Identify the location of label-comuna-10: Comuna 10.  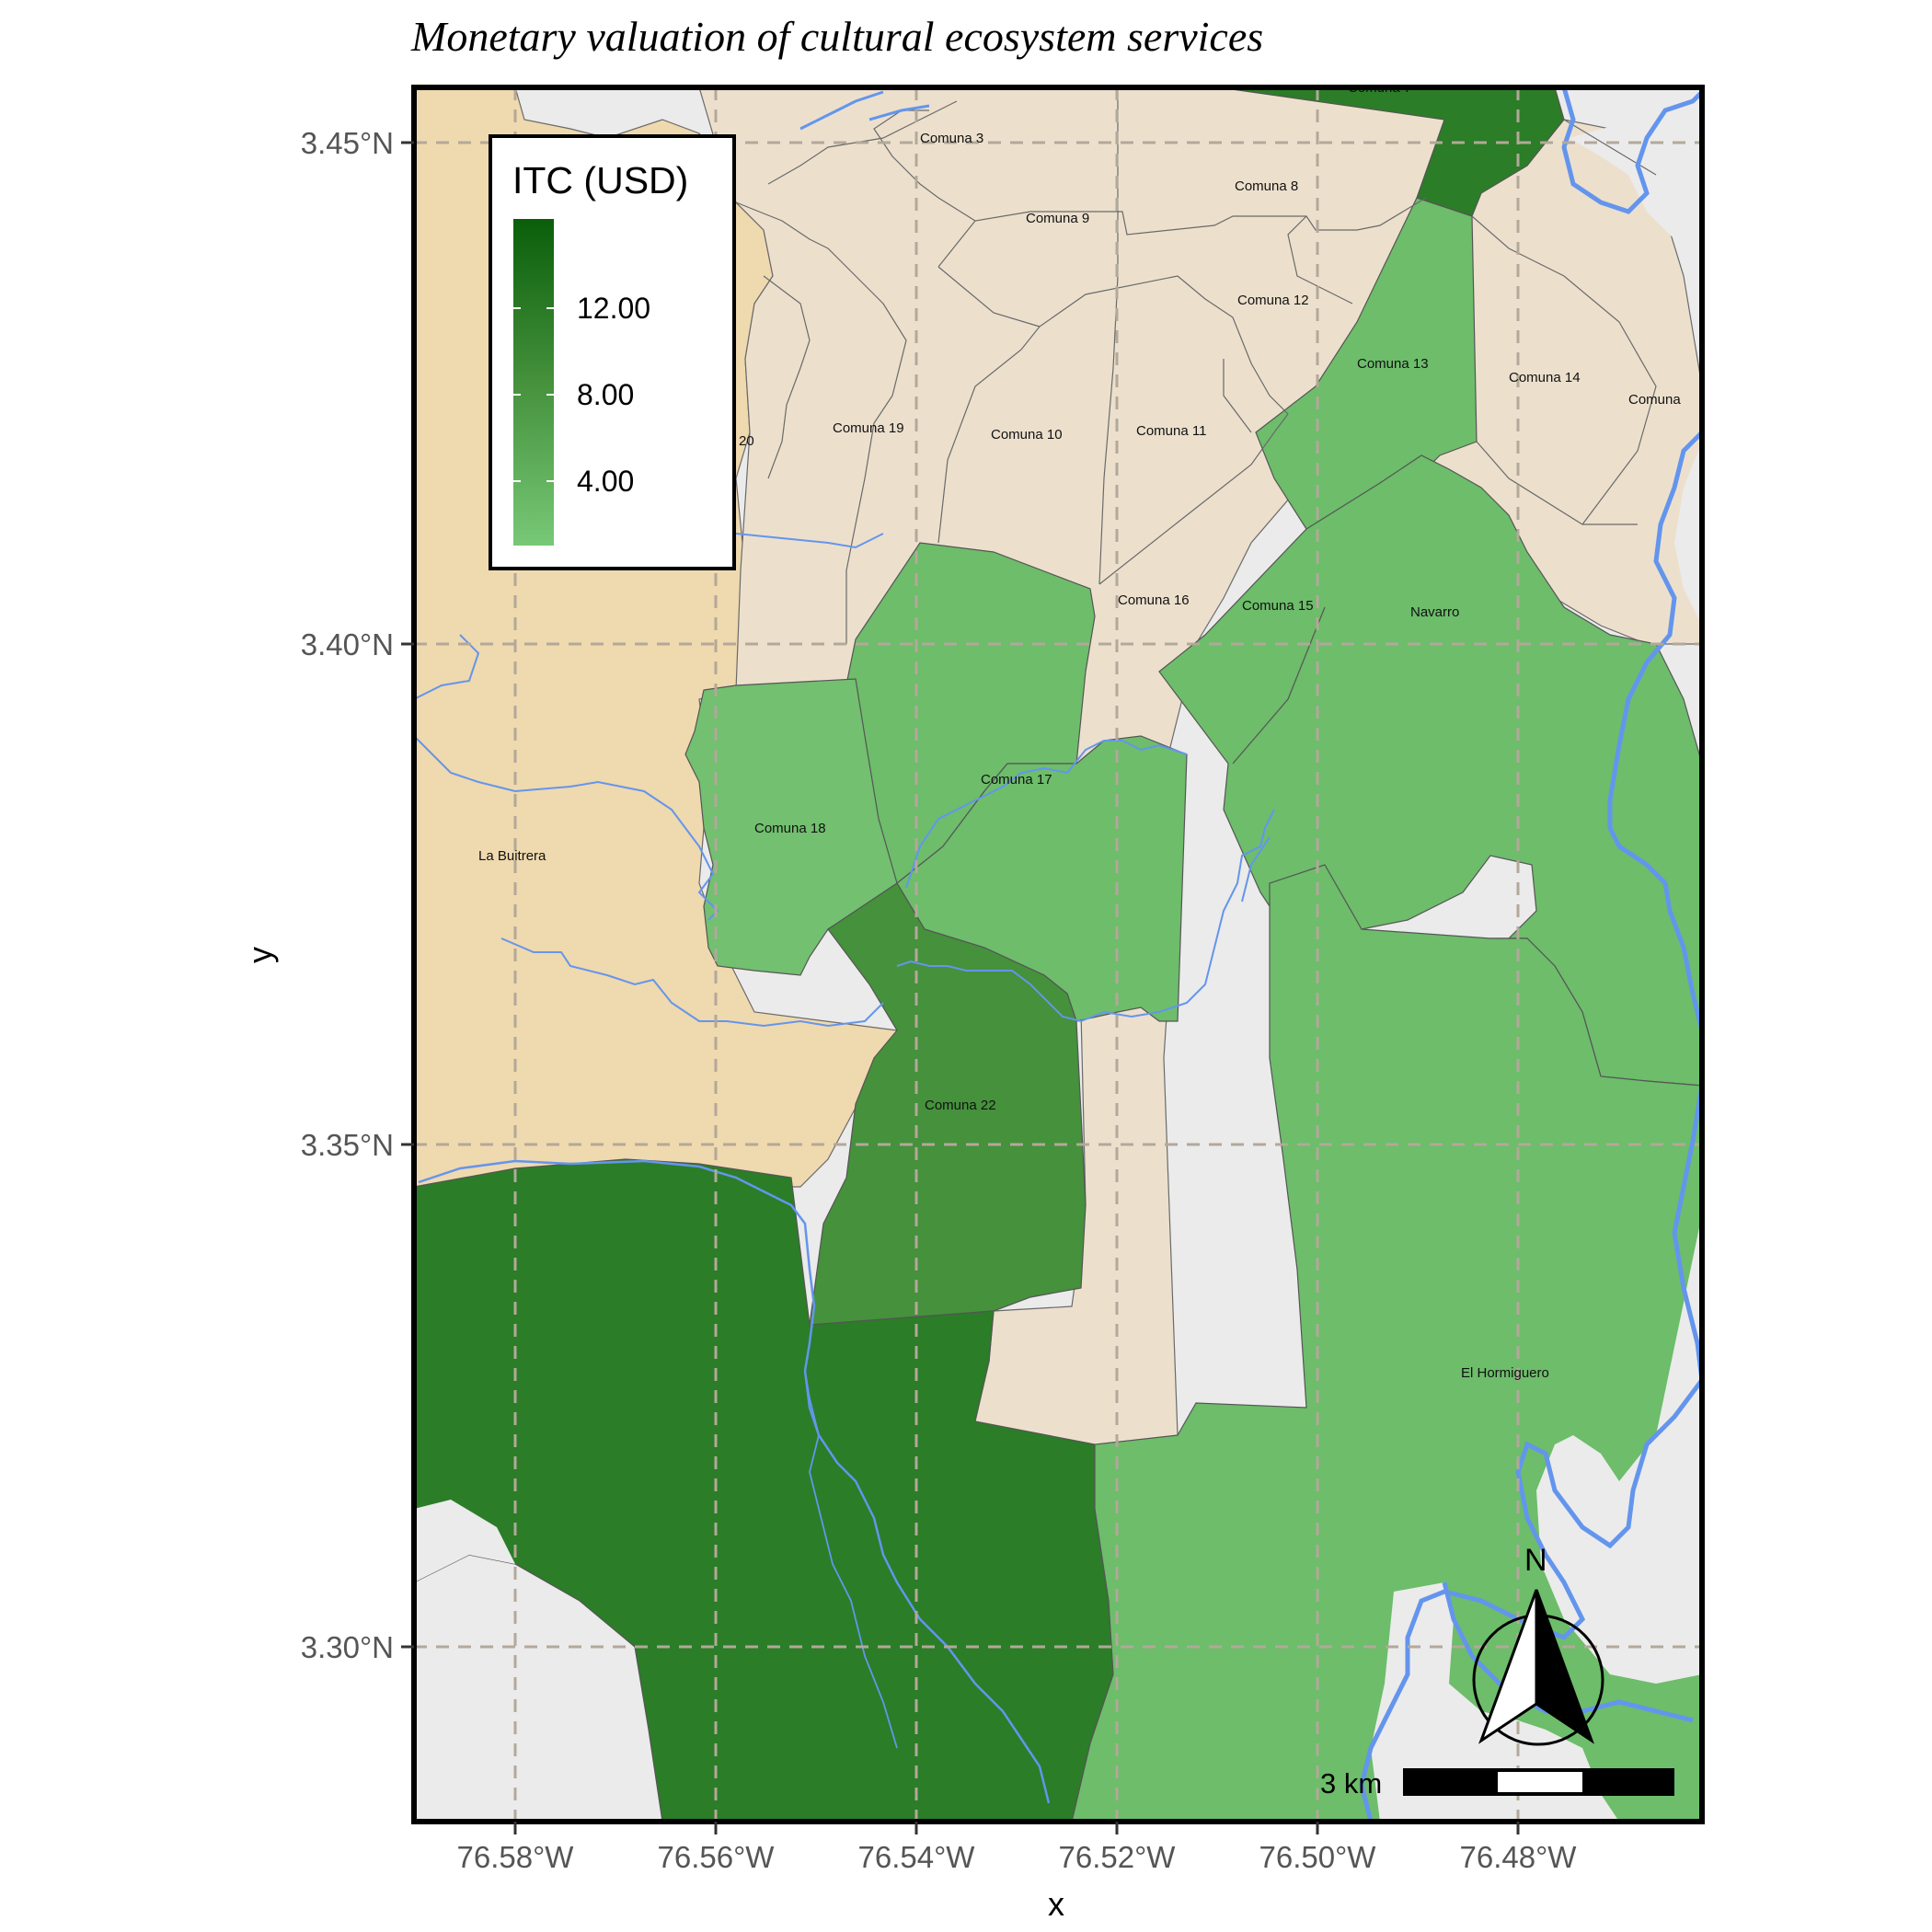
(1027, 435).